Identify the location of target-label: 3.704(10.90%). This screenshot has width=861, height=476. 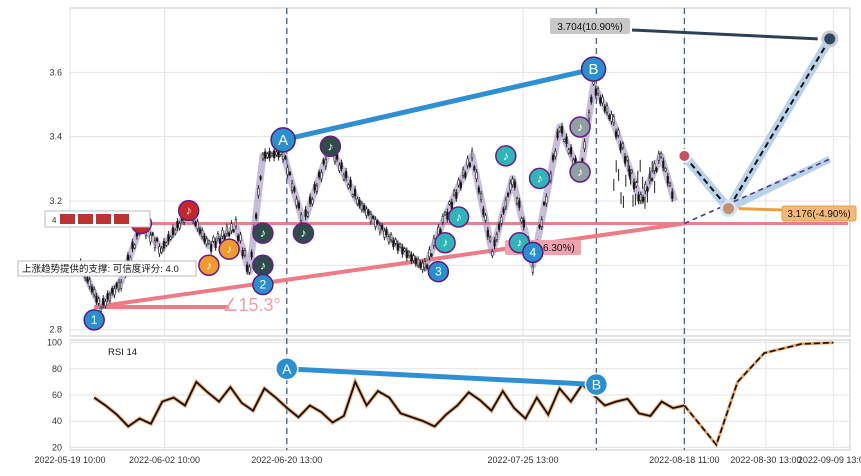
(590, 27).